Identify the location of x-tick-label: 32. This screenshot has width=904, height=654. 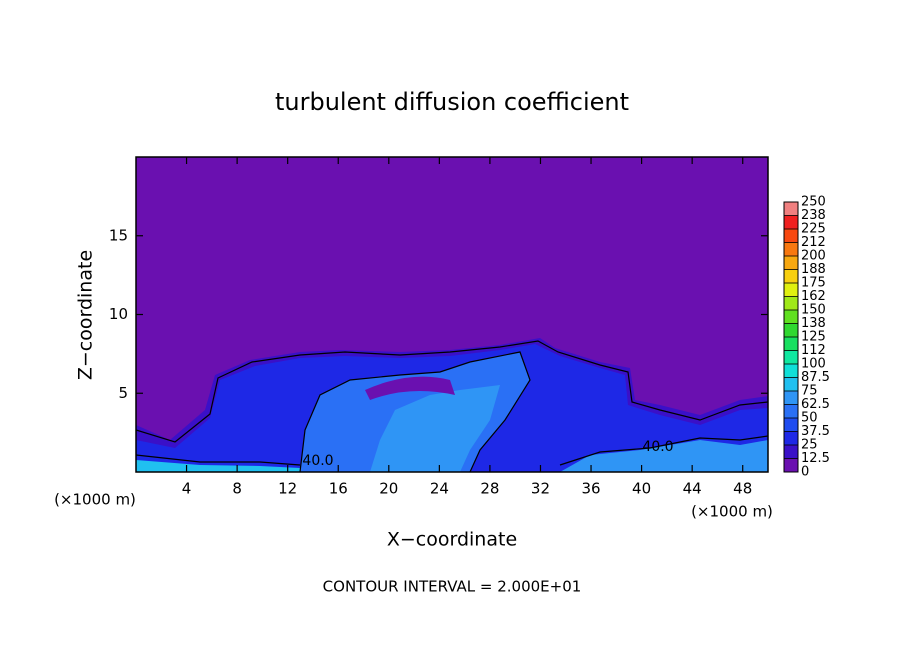
(540, 489).